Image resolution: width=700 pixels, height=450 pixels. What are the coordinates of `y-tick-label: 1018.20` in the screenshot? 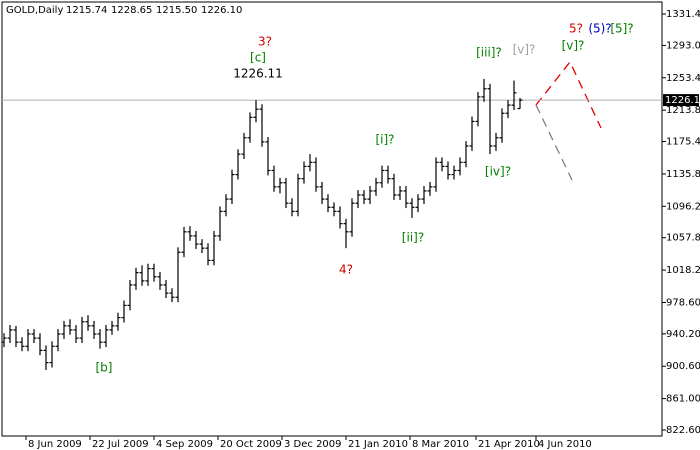 It's located at (683, 270).